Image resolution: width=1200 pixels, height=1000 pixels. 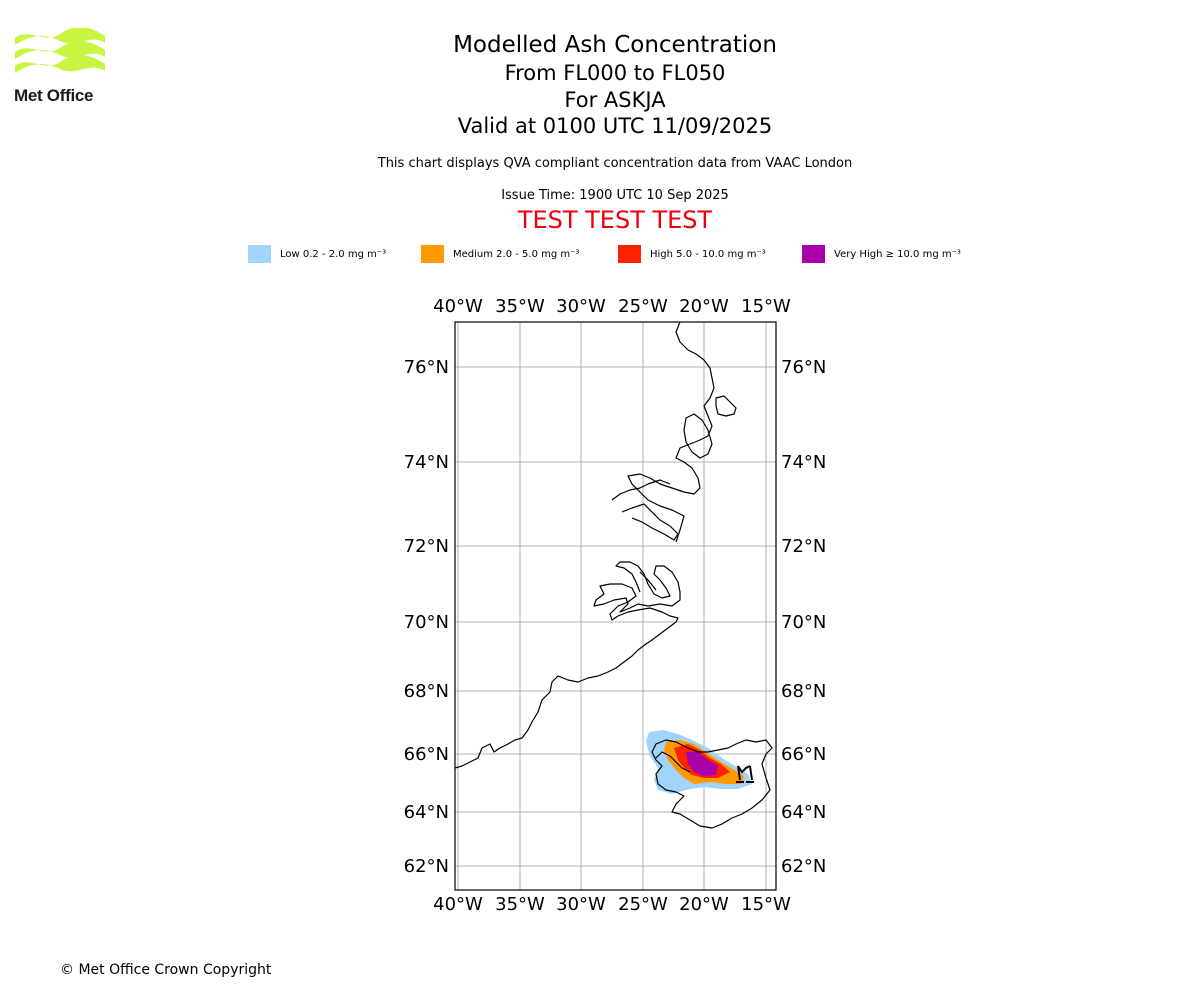 I want to click on greenland-northeast-coast, so click(x=671, y=432).